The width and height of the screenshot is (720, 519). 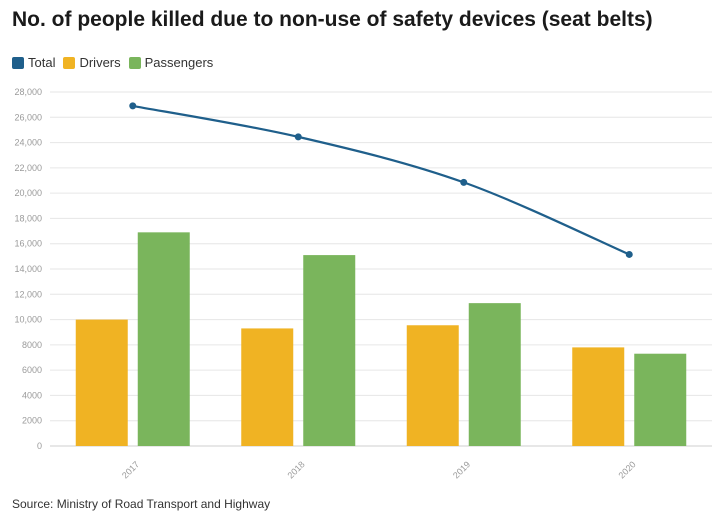 I want to click on y-tick-label: 4000, so click(x=32, y=395).